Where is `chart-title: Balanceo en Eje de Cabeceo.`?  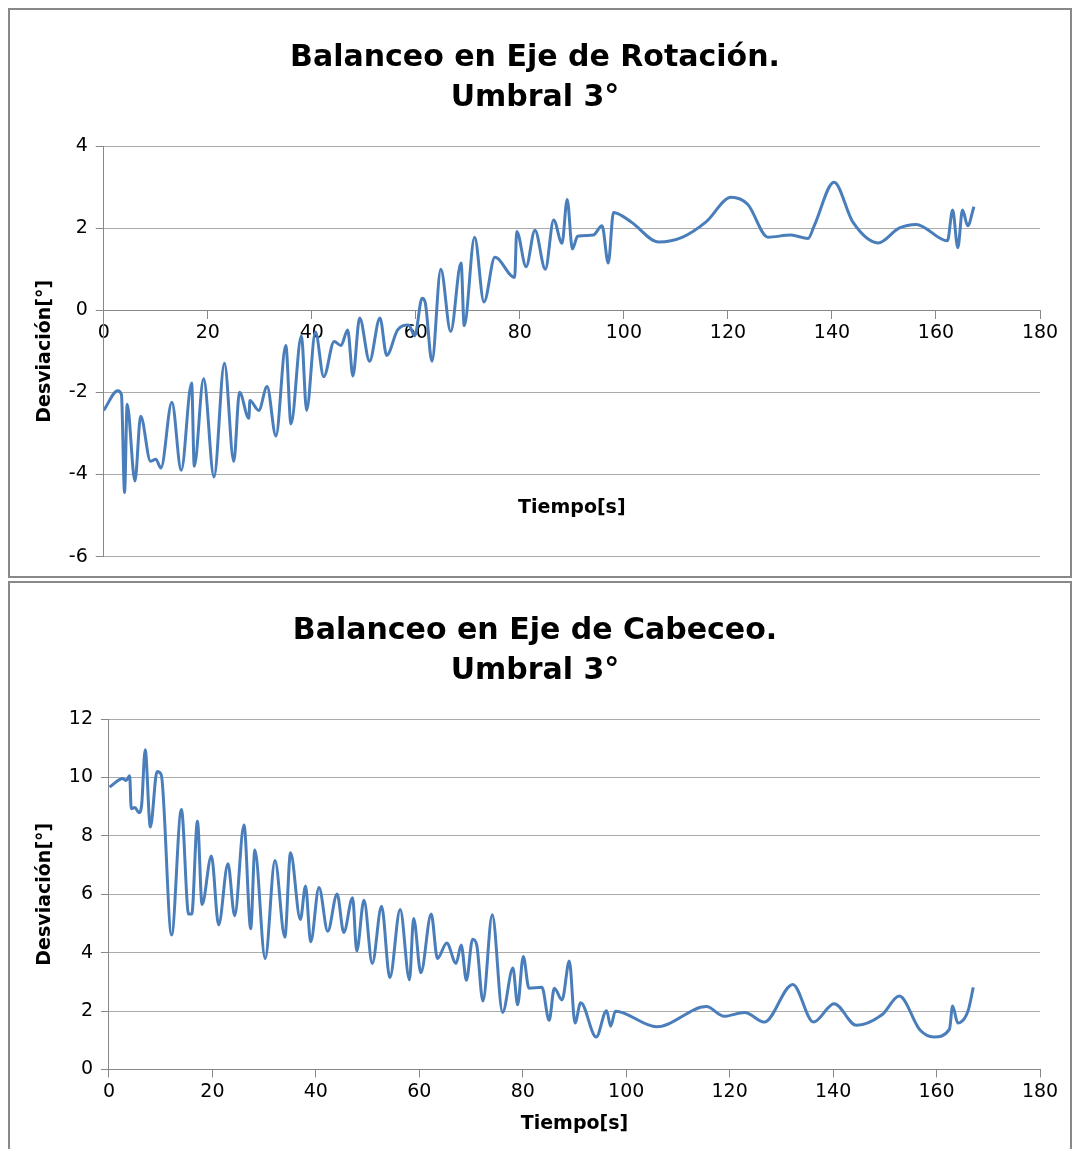 chart-title: Balanceo en Eje de Cabeceo. is located at coordinates (535, 628).